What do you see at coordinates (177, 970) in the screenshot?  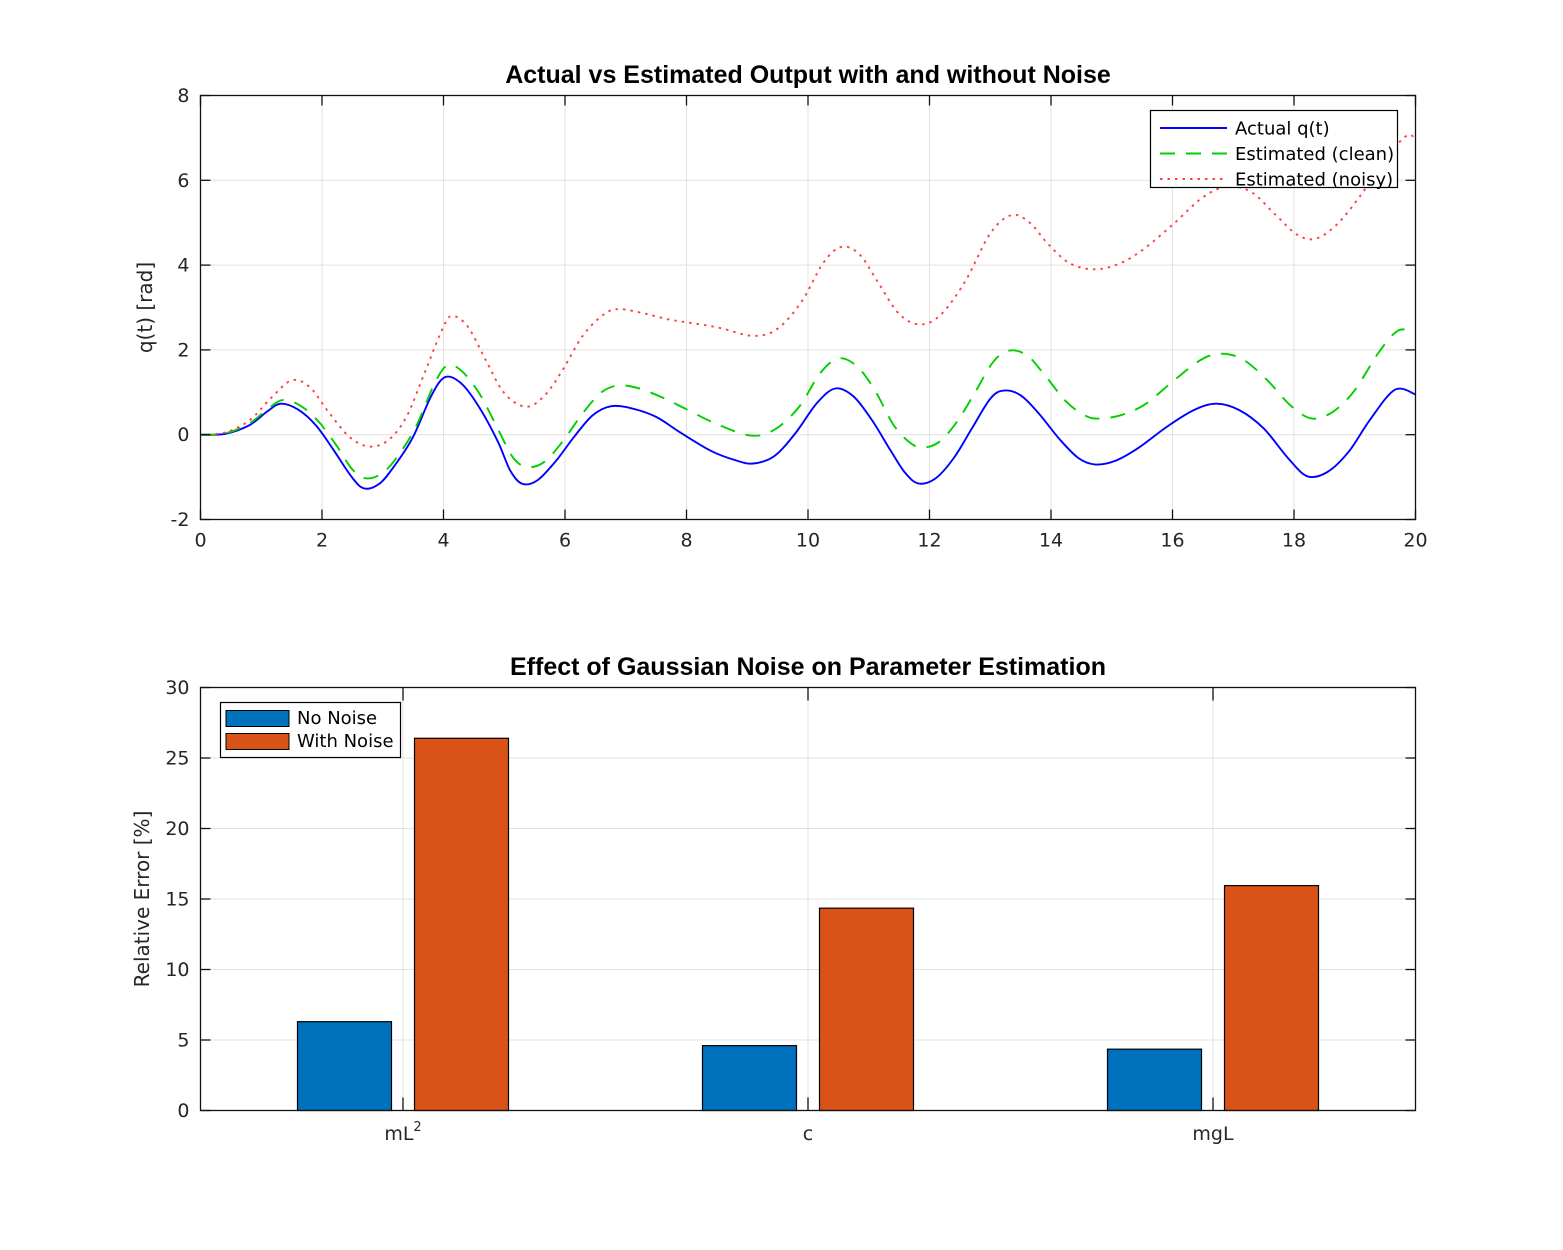 I see `y-tick-label: 10` at bounding box center [177, 970].